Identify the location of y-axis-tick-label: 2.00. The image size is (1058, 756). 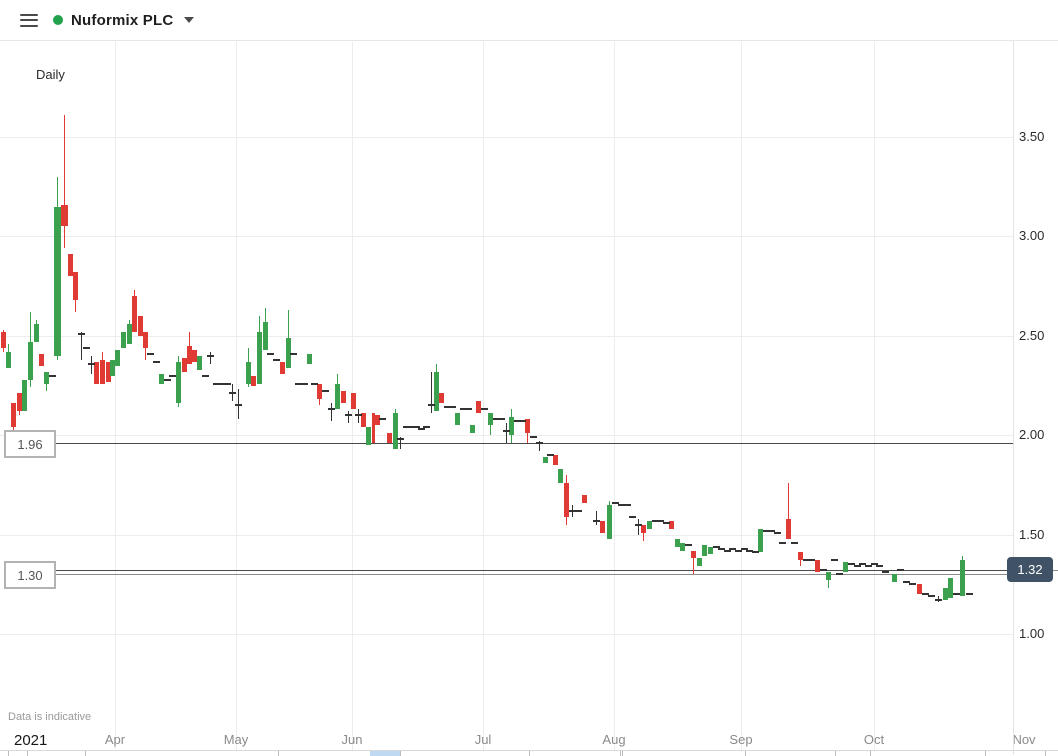
(1032, 434).